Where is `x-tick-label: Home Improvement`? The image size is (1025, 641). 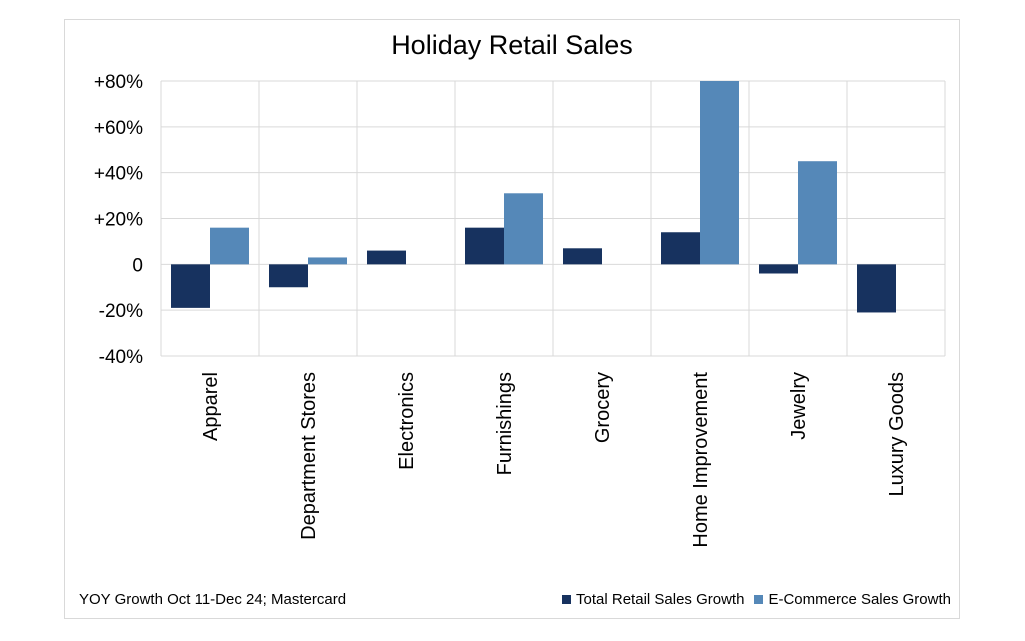 x-tick-label: Home Improvement is located at coordinates (701, 460).